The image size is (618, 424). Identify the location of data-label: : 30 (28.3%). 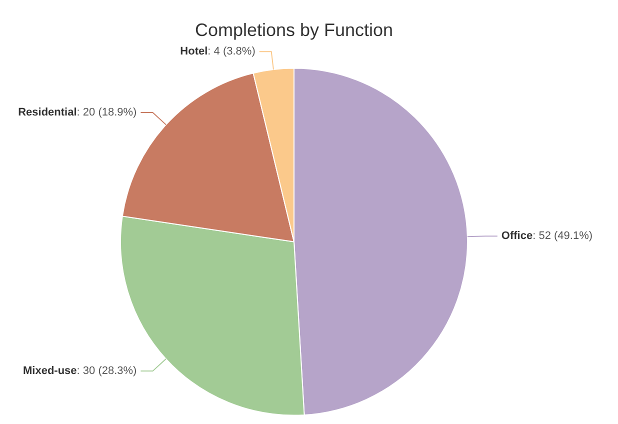
(106, 371).